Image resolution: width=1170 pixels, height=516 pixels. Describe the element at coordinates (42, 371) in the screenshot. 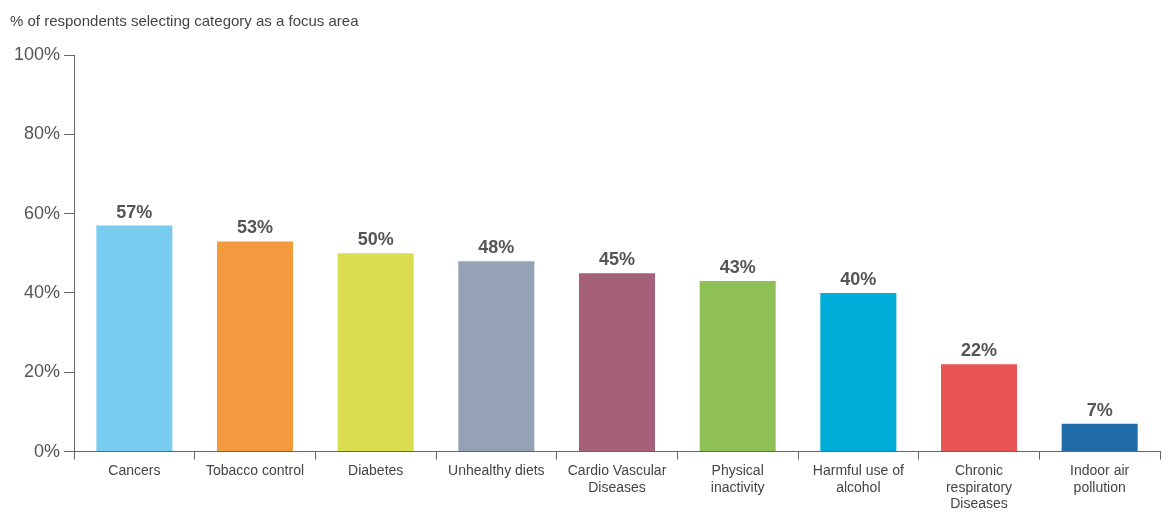

I see `y-tick-label: 20%` at that location.